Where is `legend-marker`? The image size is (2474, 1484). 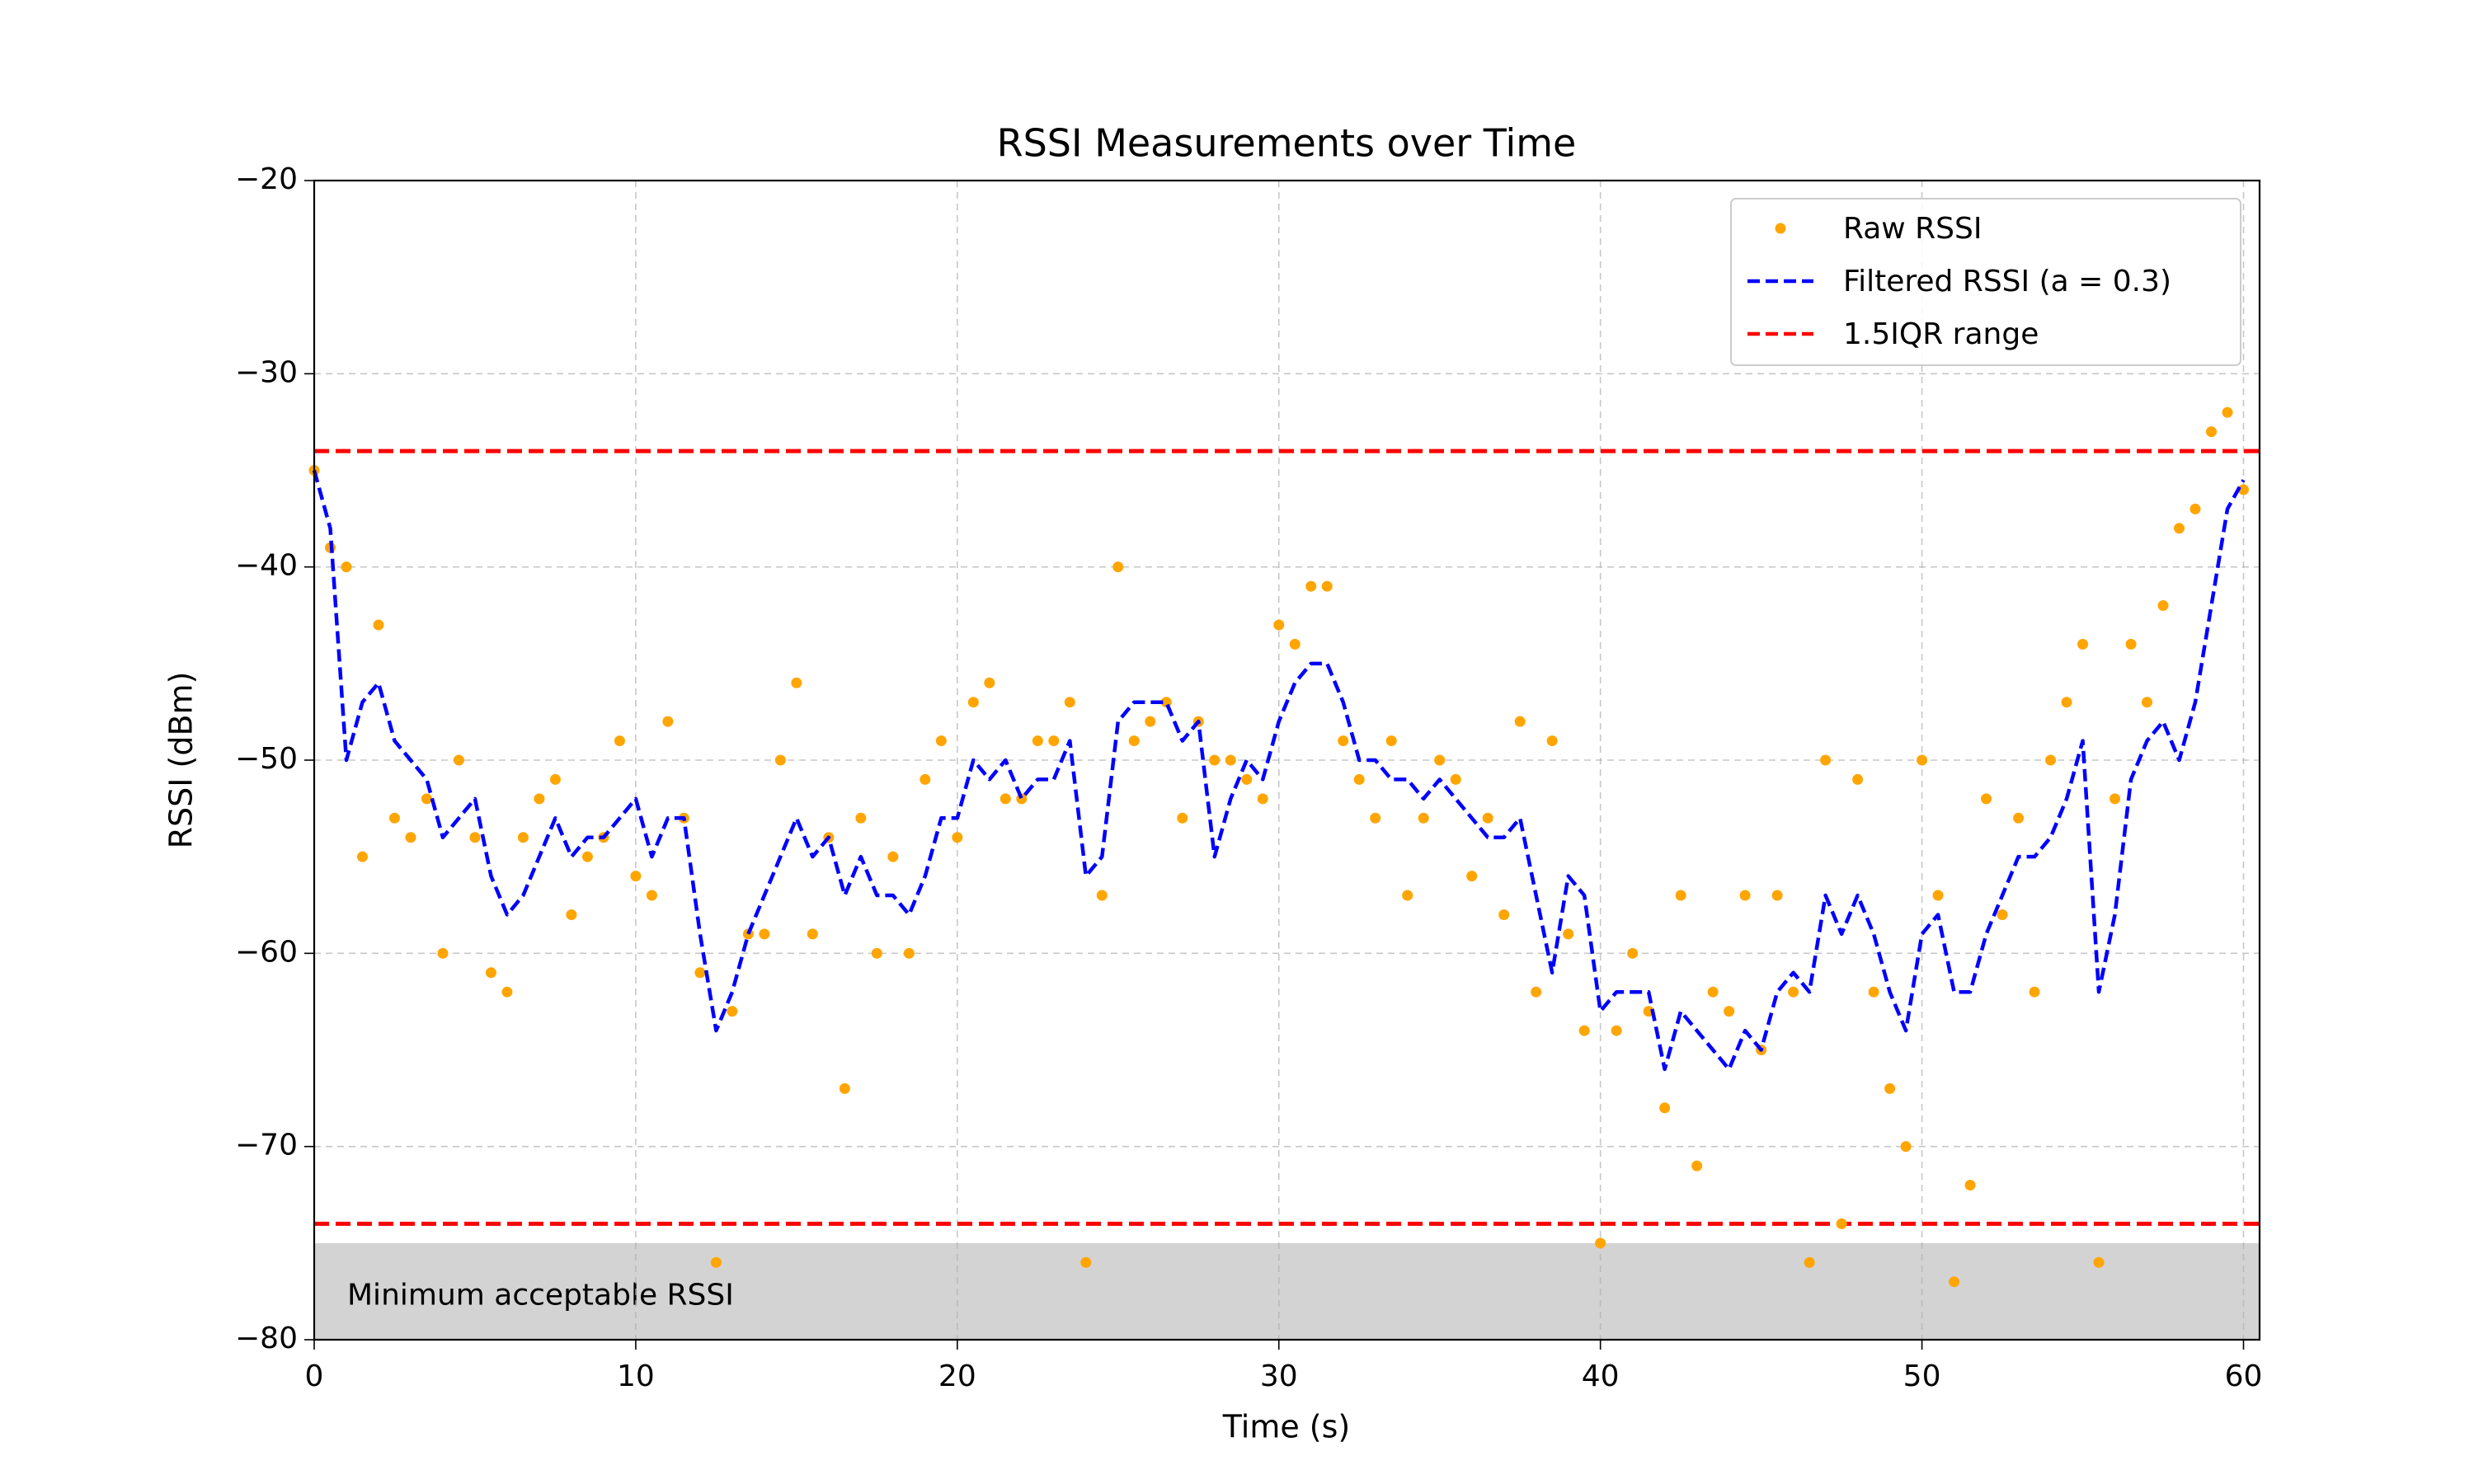 legend-marker is located at coordinates (1780, 228).